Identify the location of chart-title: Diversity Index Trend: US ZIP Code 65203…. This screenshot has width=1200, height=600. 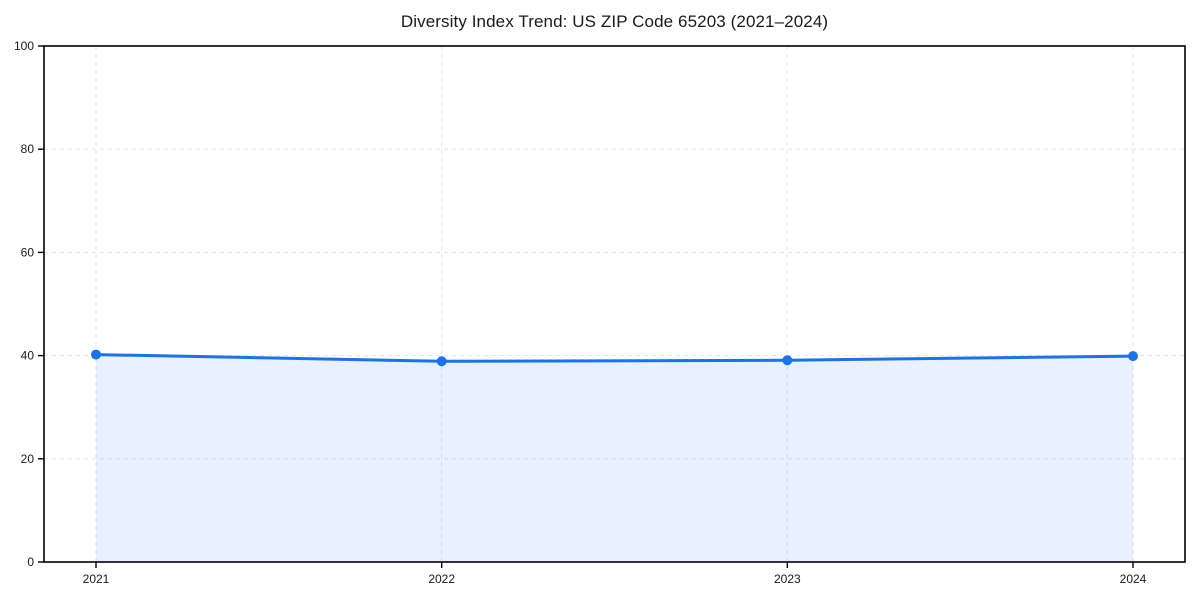
(614, 21).